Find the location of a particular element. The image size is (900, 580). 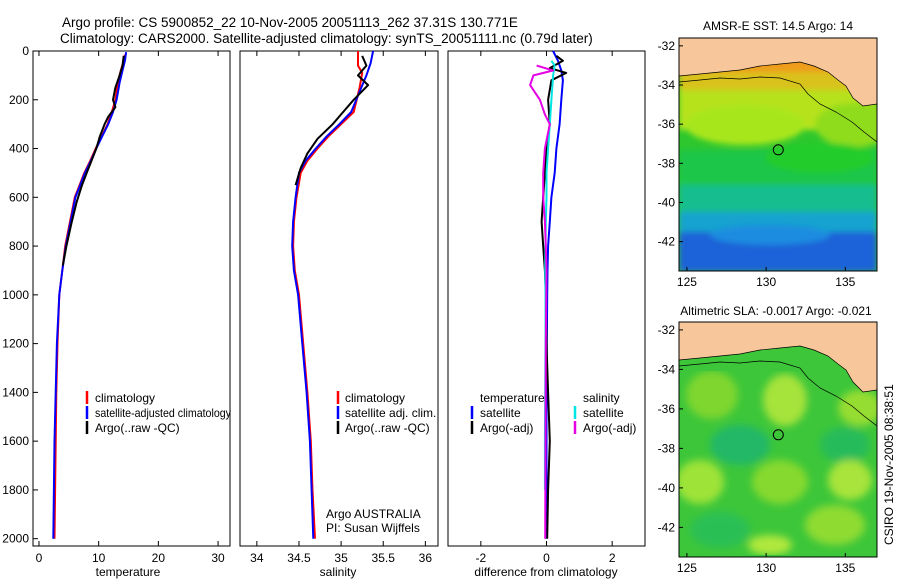

salinity-xlabel: salinity is located at coordinates (338, 572).